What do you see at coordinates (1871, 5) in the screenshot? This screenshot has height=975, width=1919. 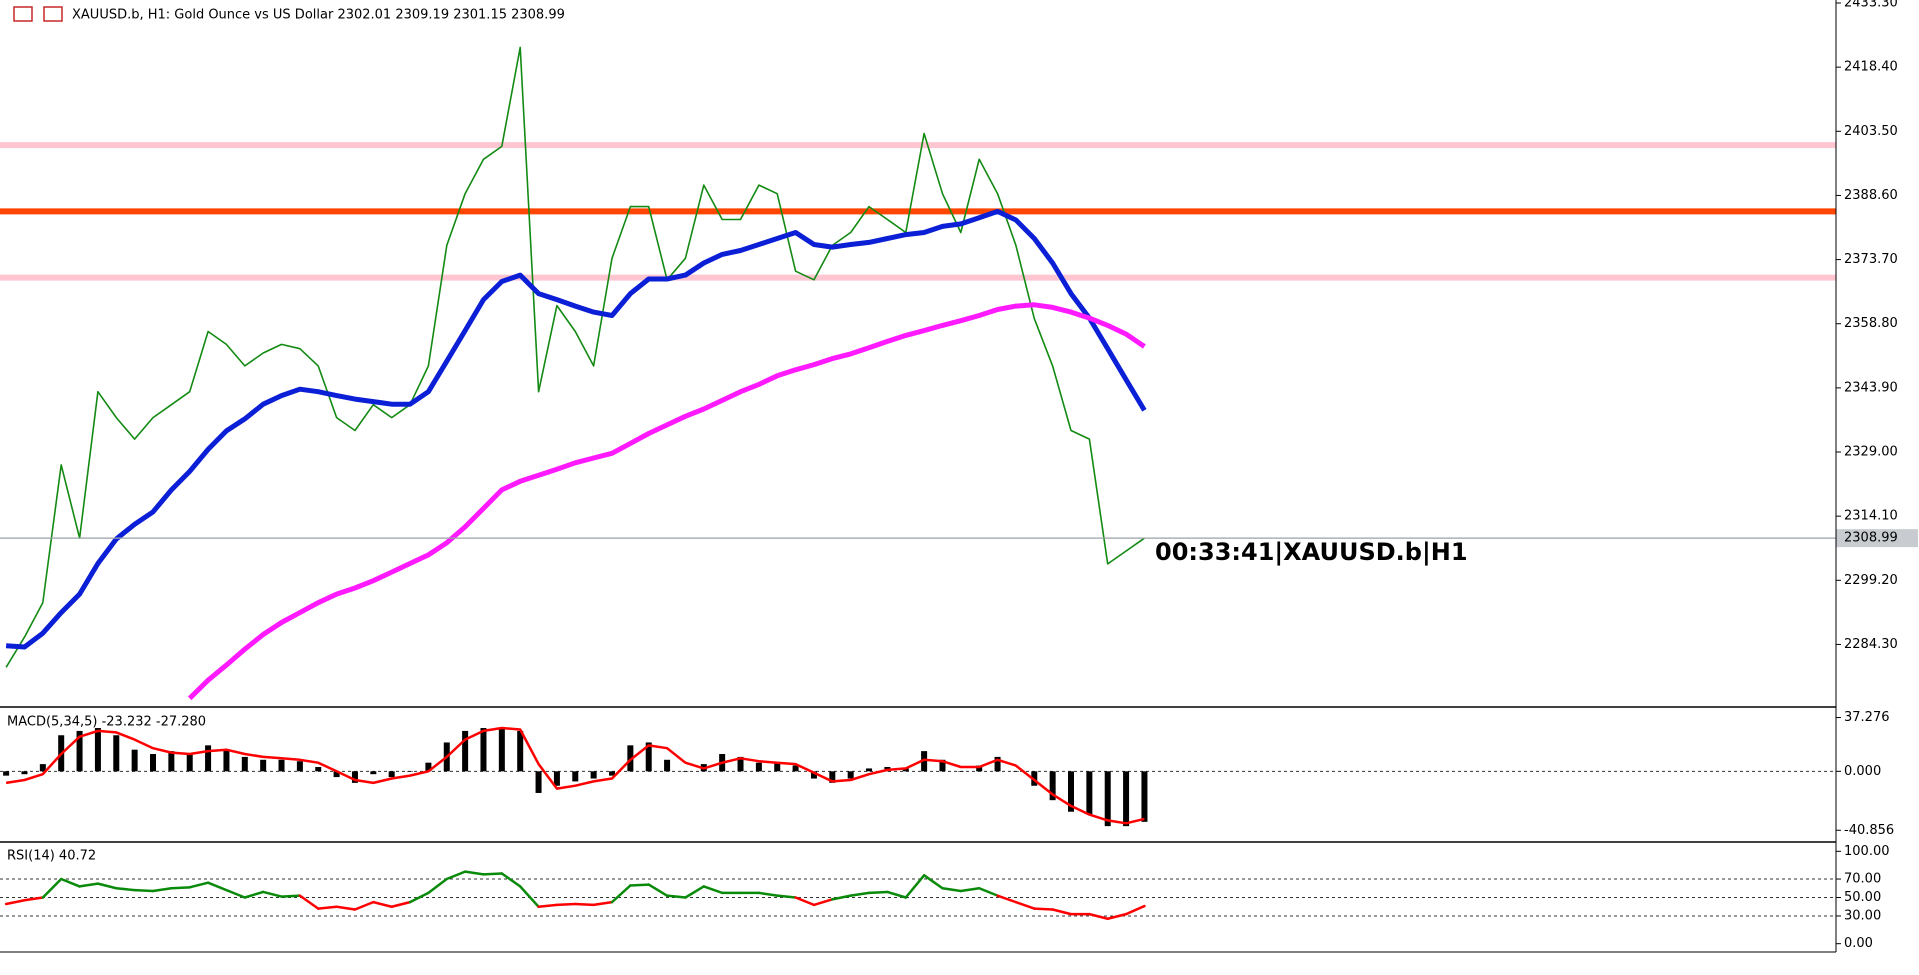 I see `y-tick-label: 2433.30` at bounding box center [1871, 5].